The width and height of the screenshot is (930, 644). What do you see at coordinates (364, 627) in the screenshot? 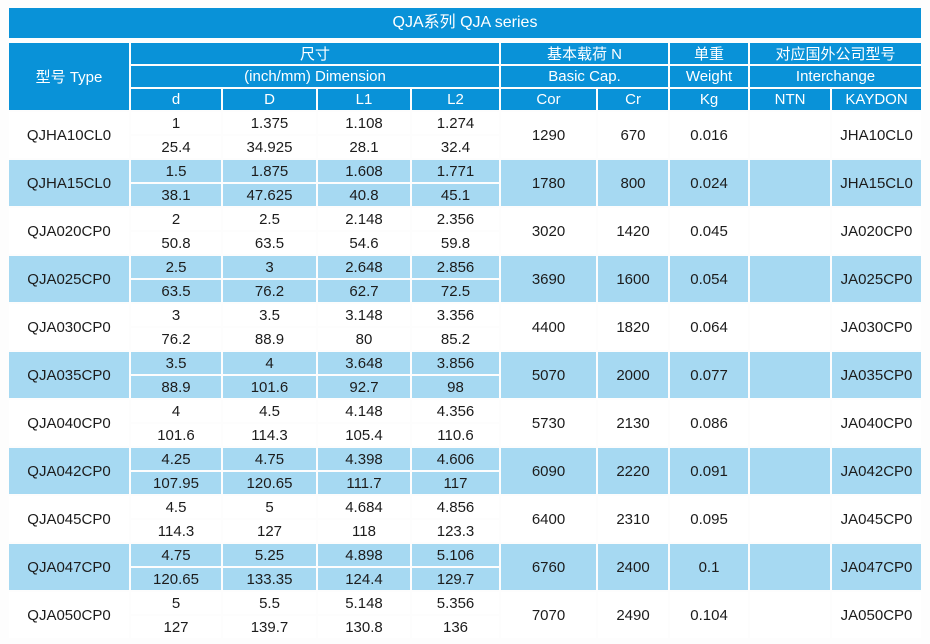
I see `dim-L1-mm-cell: 130.8` at bounding box center [364, 627].